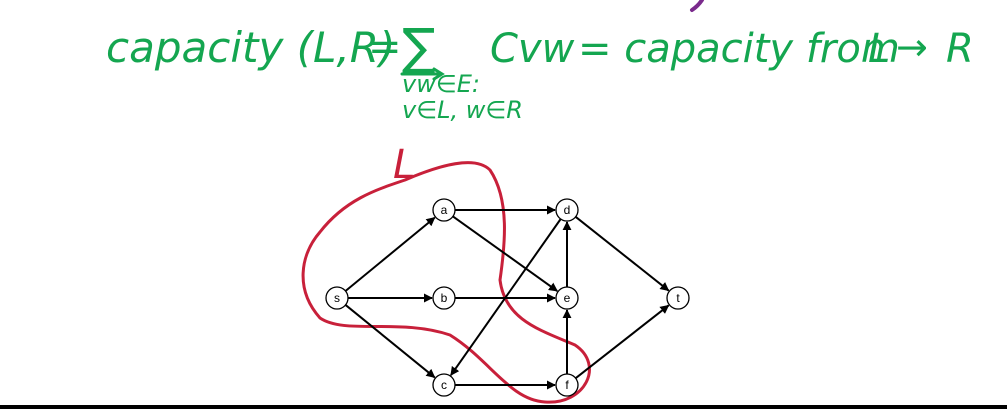 The height and width of the screenshot is (409, 1007). What do you see at coordinates (622, 254) in the screenshot?
I see `edge-d-t` at bounding box center [622, 254].